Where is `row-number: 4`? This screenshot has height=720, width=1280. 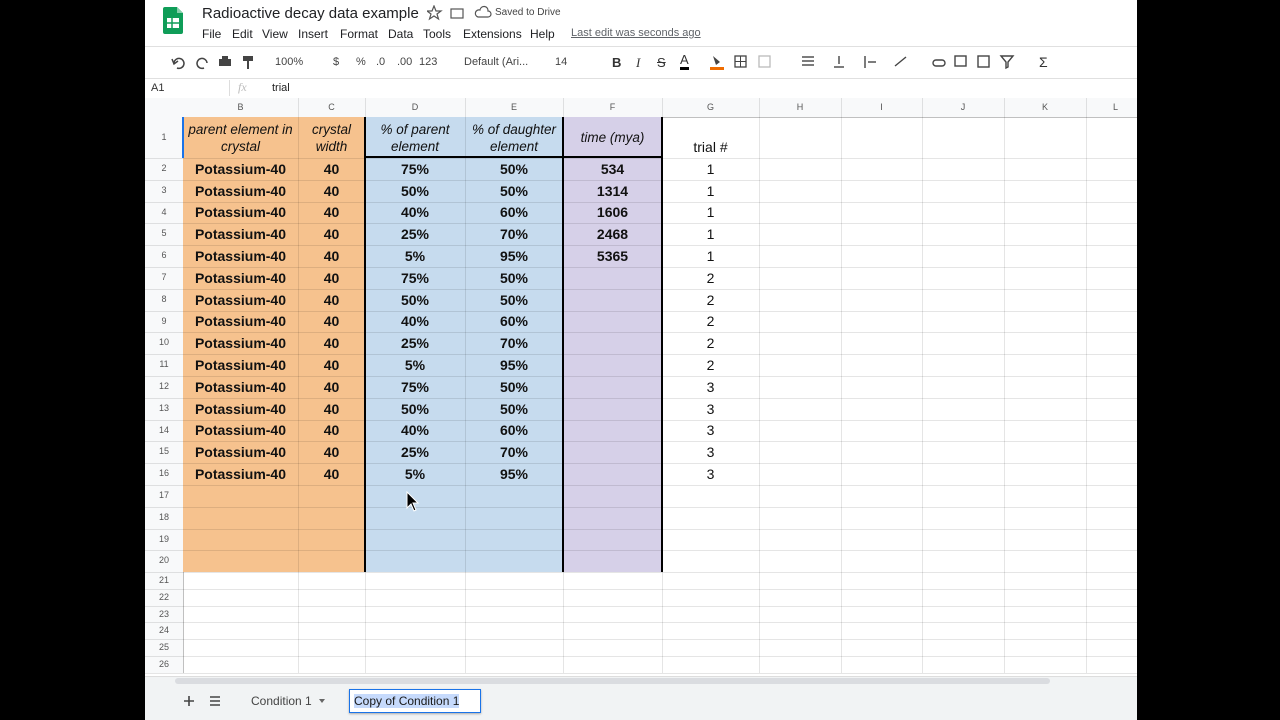
row-number: 4 is located at coordinates (164, 211).